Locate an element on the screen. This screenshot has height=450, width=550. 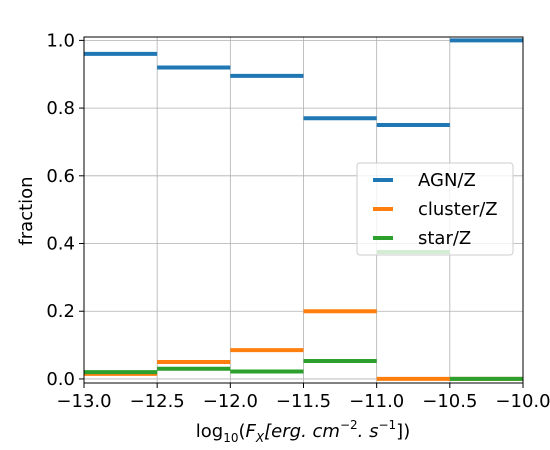
x-axis-ticks: −13.0 −12.5 −12.0 −11.5 −11.0 −10.5 −10.0 is located at coordinates (303, 397).